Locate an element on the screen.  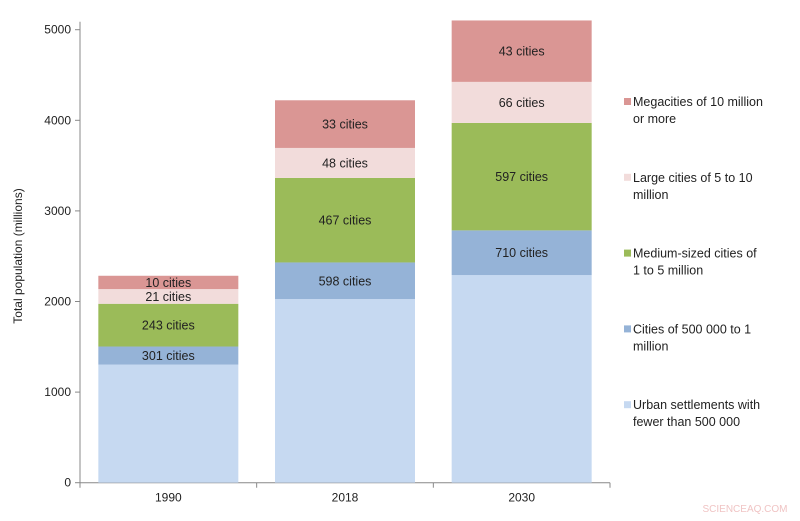
y-axis-label: Total population (millions) is located at coordinates (18, 255).